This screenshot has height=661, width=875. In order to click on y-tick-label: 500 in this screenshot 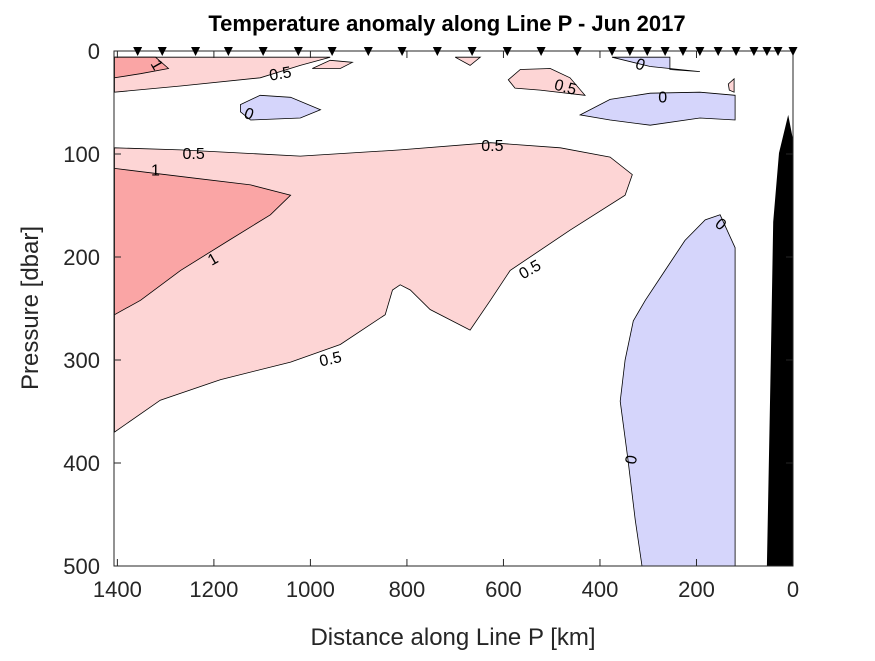, I will do `click(81, 566)`.